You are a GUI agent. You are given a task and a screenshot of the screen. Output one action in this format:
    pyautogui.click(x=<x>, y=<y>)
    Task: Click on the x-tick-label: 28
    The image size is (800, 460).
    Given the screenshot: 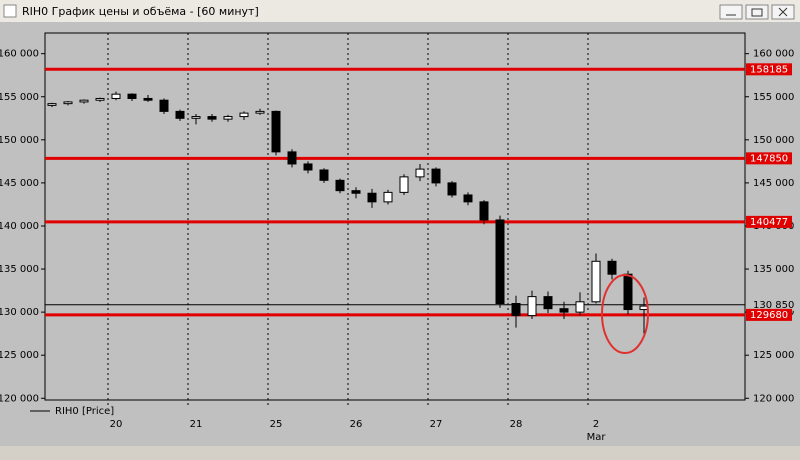 What is the action you would take?
    pyautogui.click(x=516, y=424)
    